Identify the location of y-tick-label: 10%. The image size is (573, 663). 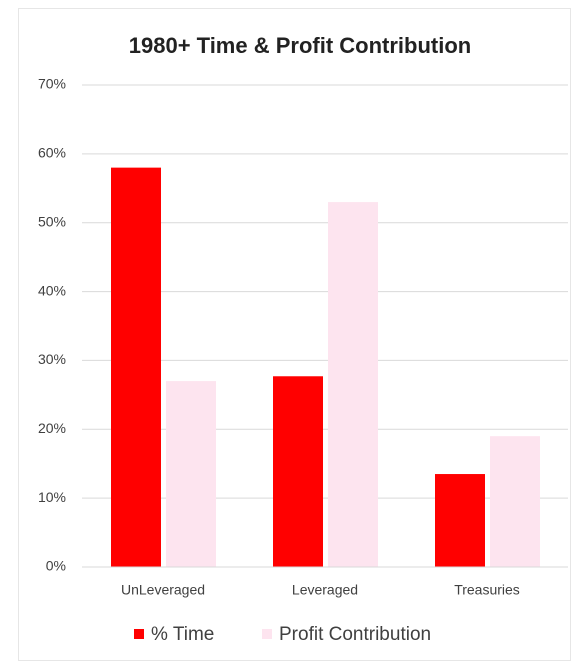
(52, 497).